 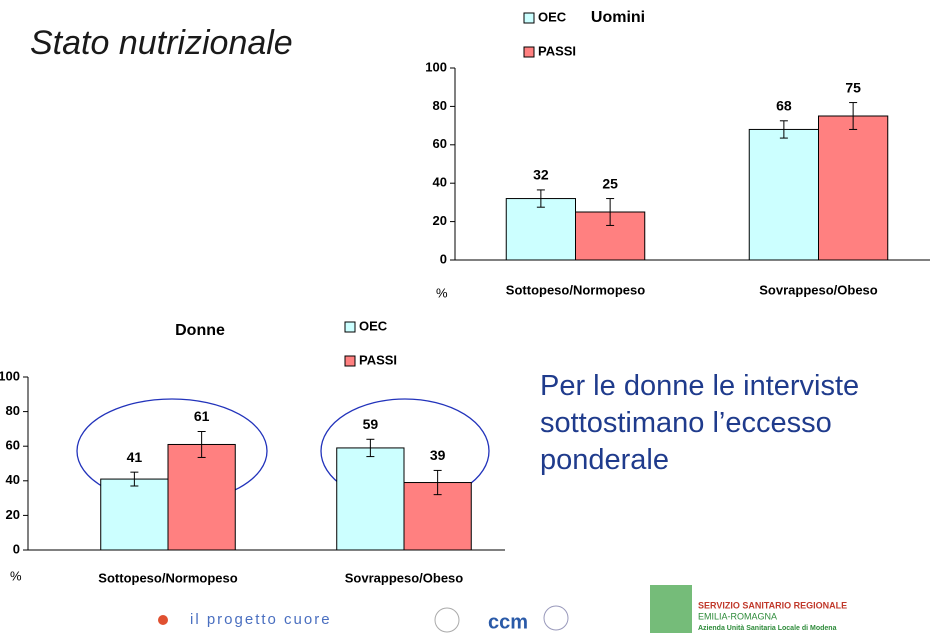 I want to click on logo-text: EMILIA-ROMAGNA, so click(x=737, y=616).